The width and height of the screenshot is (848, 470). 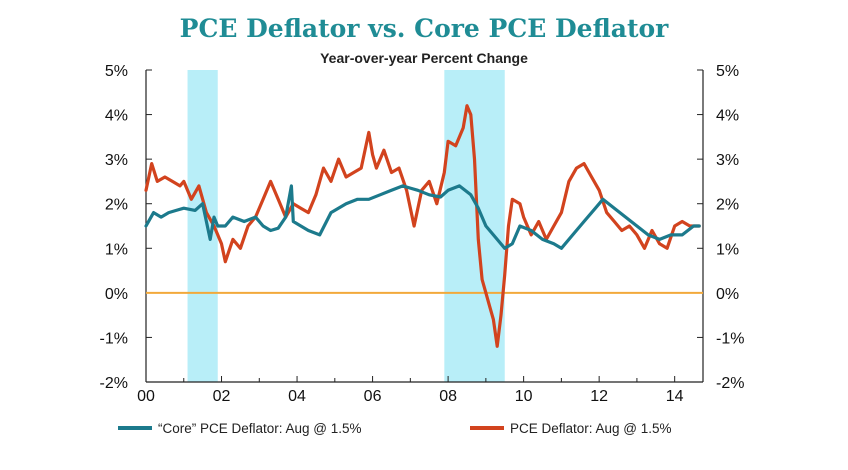 I want to click on legend-core-label: “Core” PCE Deflator: Aug @ 1.5%, so click(x=260, y=428).